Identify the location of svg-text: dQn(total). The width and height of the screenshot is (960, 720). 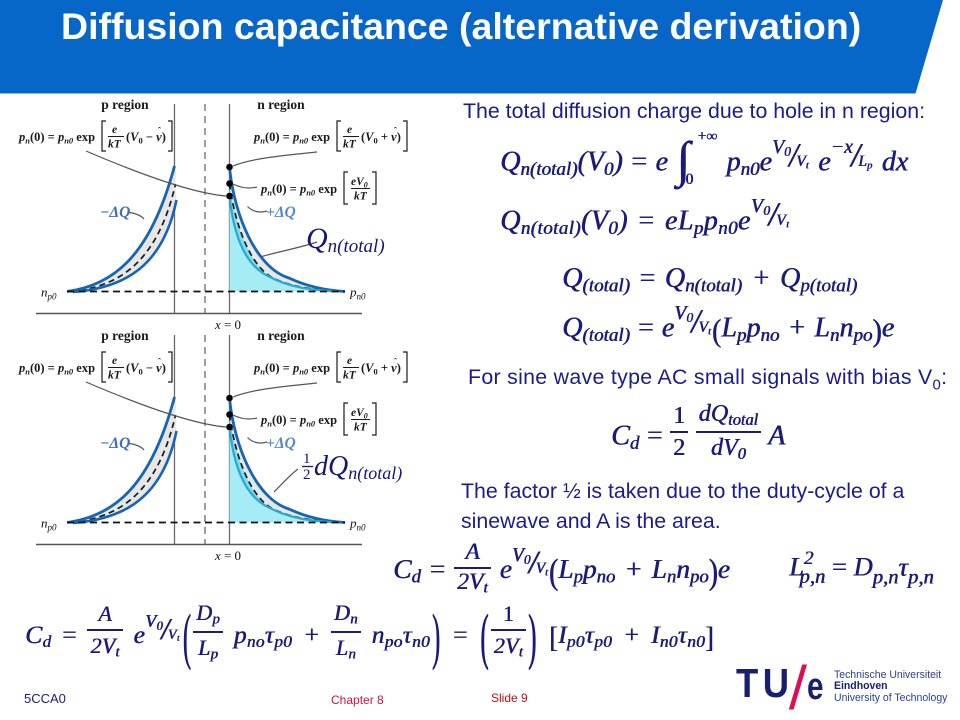
(358, 467).